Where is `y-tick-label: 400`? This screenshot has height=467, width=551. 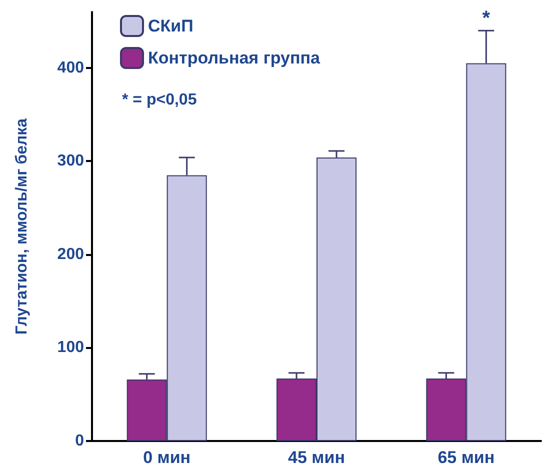
y-tick-label: 400 is located at coordinates (70, 67).